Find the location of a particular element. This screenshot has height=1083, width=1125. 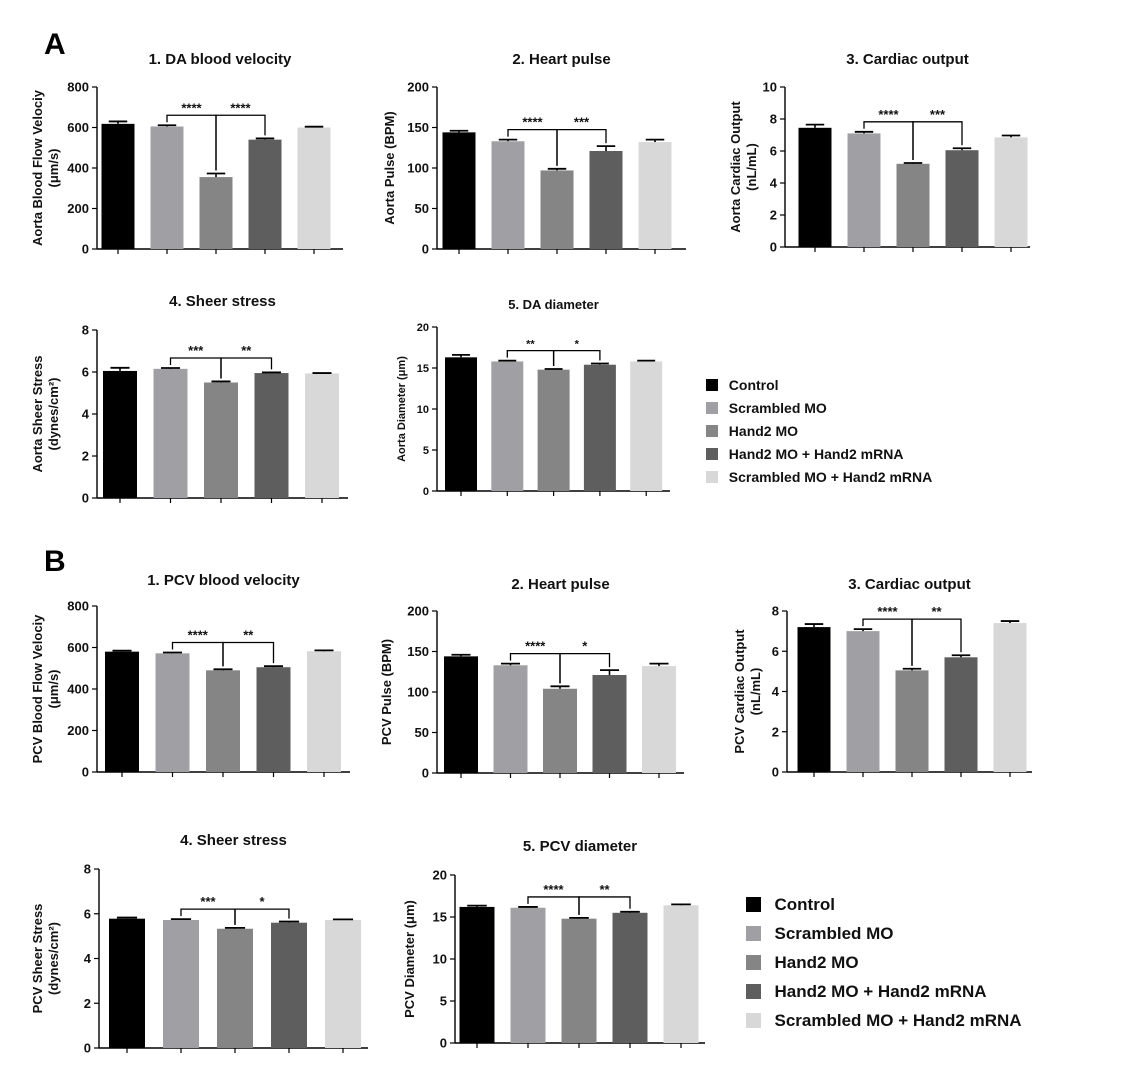

y-axis-label: (μm/s) is located at coordinates (53, 688).